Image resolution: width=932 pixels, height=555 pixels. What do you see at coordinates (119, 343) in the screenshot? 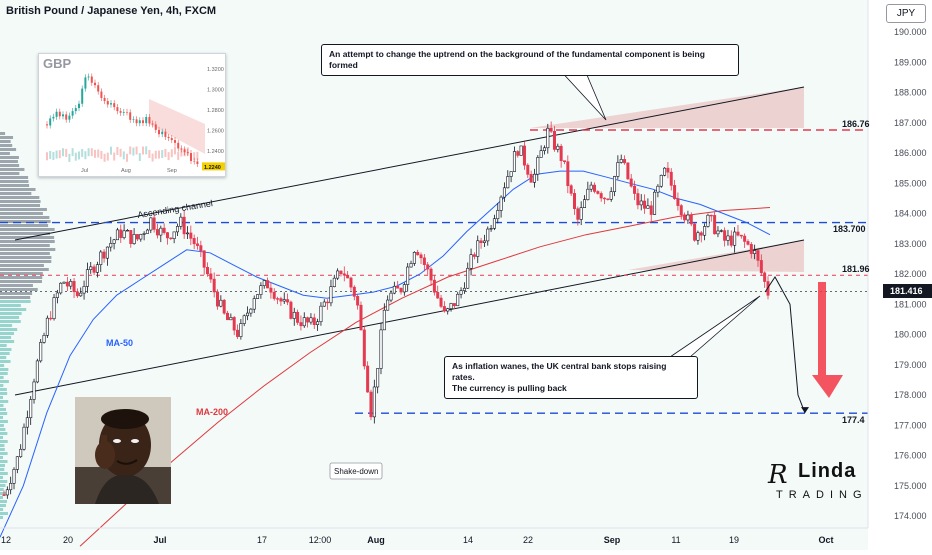
I see `ma50-label: MA-50` at bounding box center [119, 343].